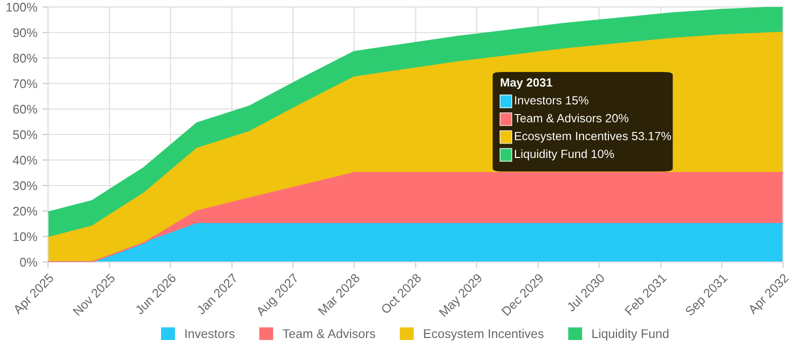  What do you see at coordinates (571, 118) in the screenshot?
I see `annotation: Team & Advisors 20%` at bounding box center [571, 118].